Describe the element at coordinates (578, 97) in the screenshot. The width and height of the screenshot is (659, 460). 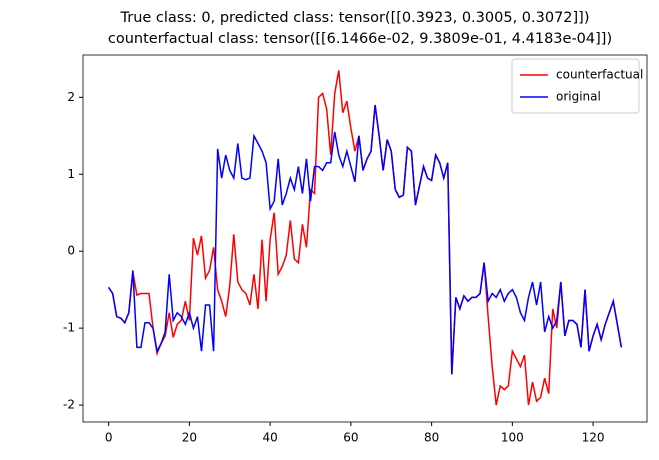
I see `legend-label: original` at that location.